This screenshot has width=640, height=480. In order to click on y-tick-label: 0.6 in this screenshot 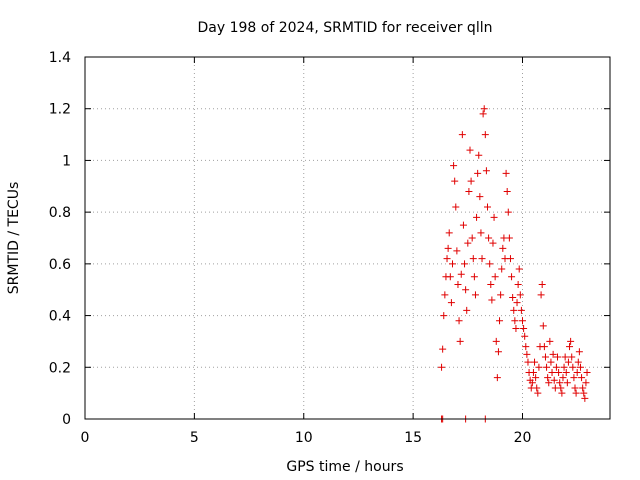, I will do `click(60, 265)`.